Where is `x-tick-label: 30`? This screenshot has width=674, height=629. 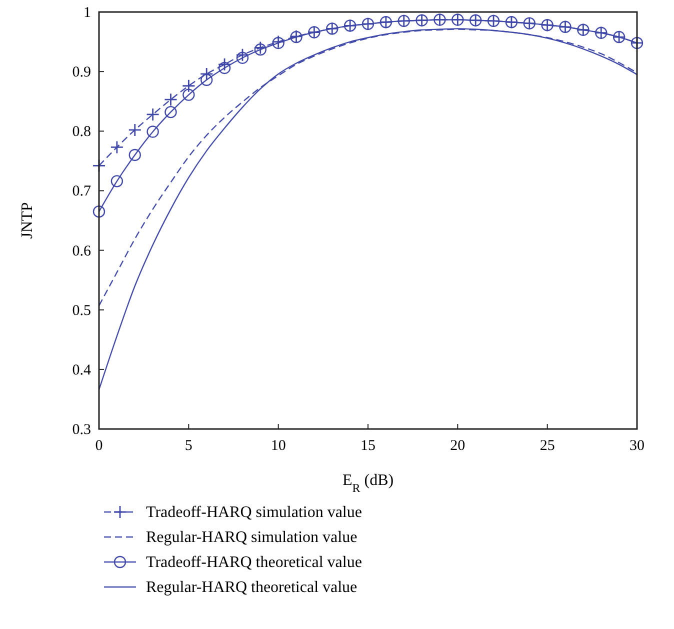
x-tick-label: 30 is located at coordinates (637, 446).